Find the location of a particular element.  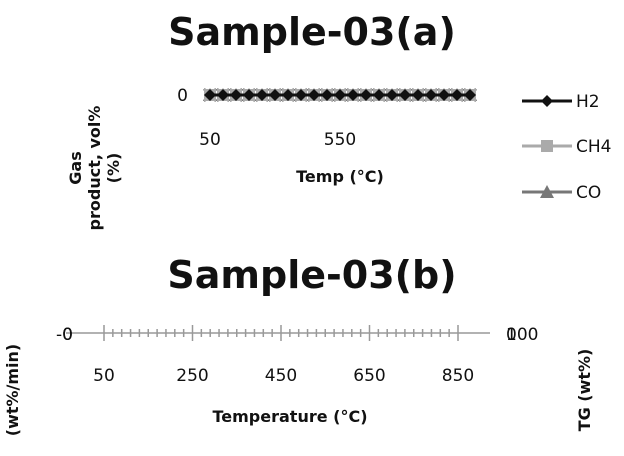

chart-b-x-label: Temperature (°C) is located at coordinates (289, 416).